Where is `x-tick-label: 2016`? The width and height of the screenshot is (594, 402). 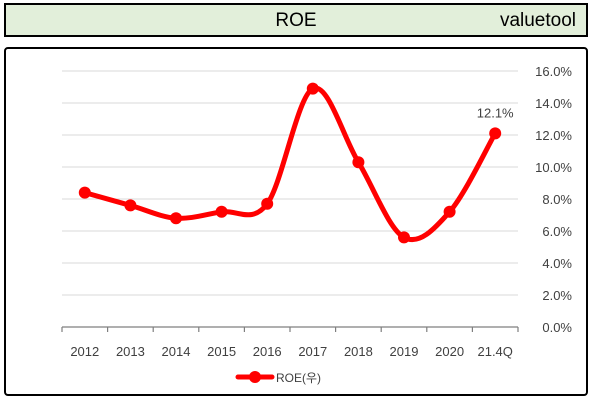
x-tick-label: 2016 is located at coordinates (267, 351).